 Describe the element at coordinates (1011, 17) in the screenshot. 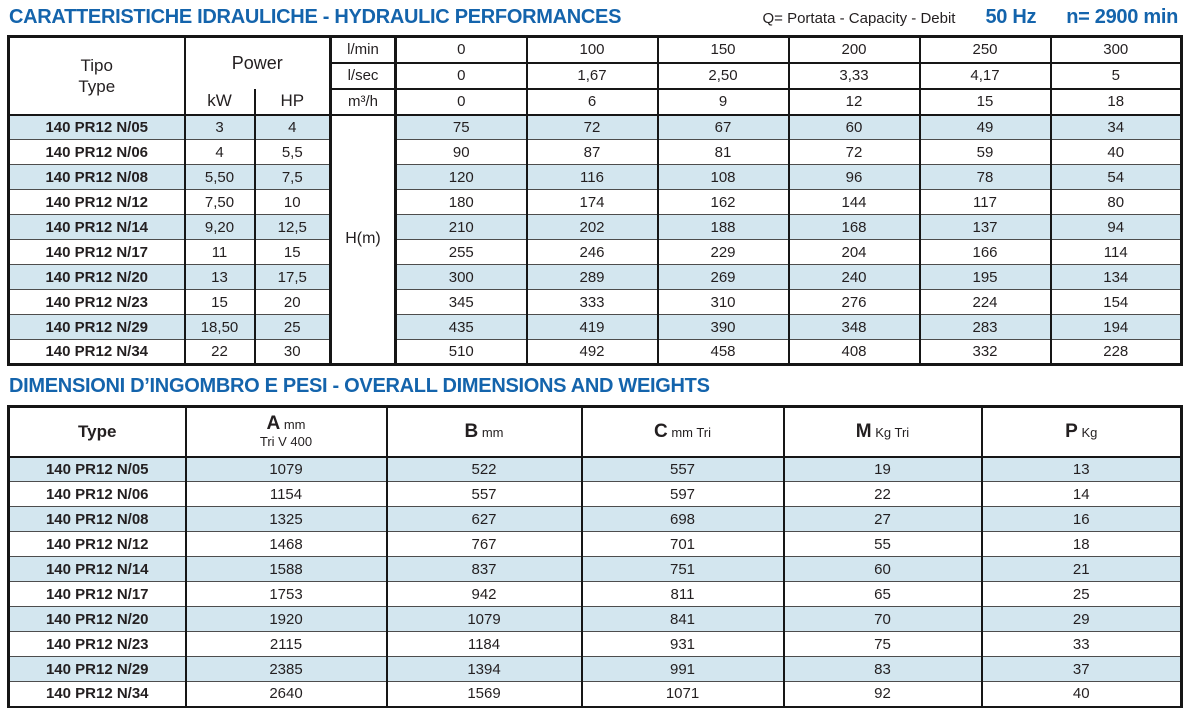

I see `frequency-label: 50 Hz` at that location.